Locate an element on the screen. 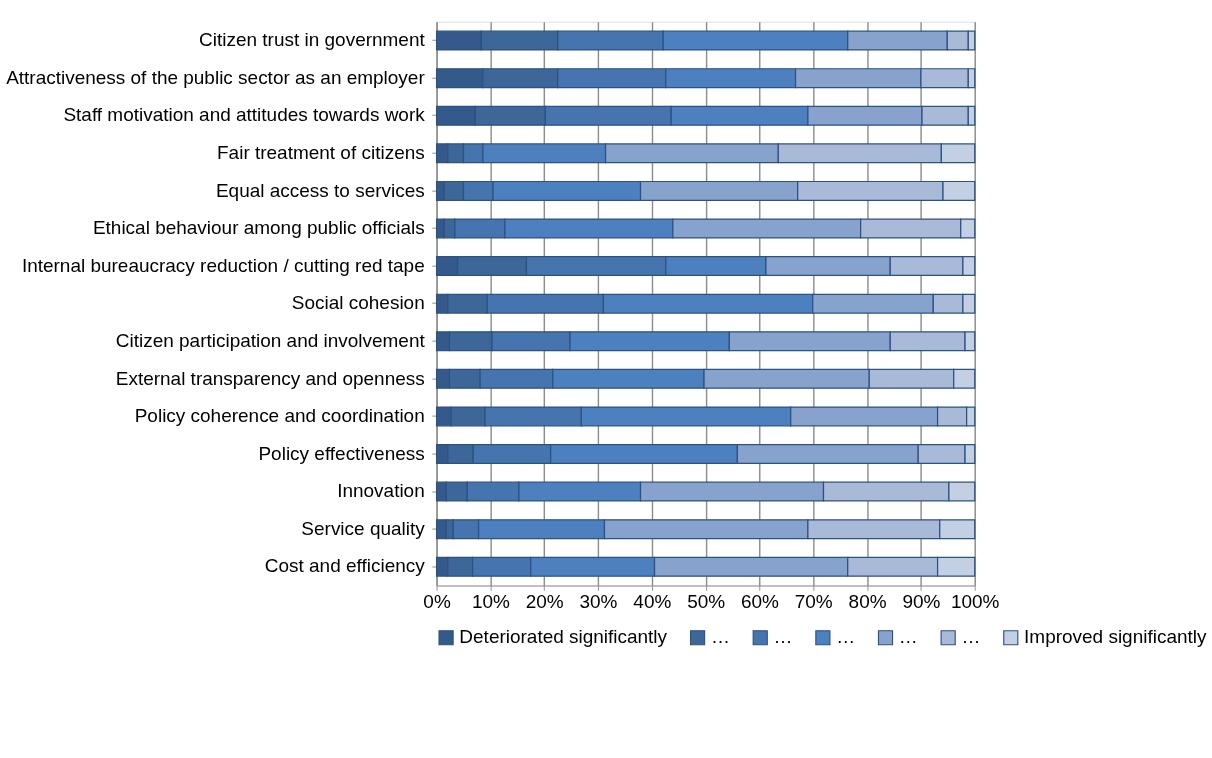  y-tick-label: Citizen participation and involvement is located at coordinates (270, 340).